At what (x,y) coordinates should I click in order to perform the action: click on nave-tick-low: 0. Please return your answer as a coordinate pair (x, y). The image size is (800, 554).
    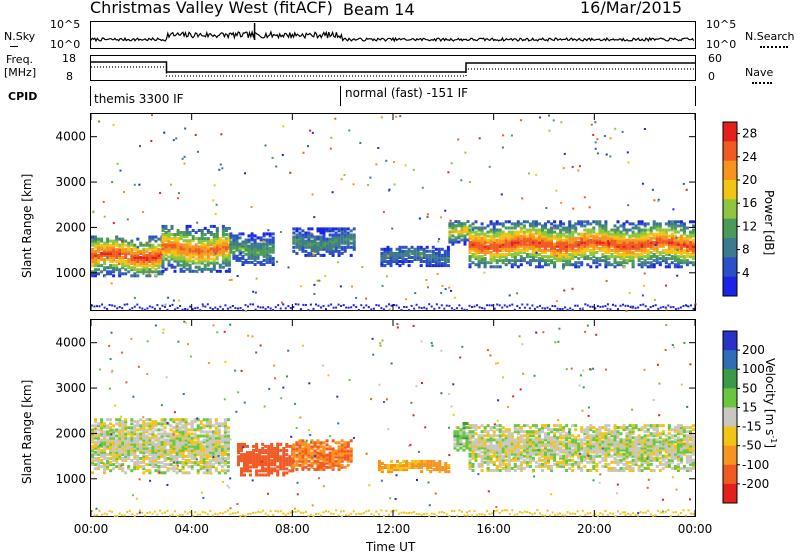
    Looking at the image, I should click on (711, 76).